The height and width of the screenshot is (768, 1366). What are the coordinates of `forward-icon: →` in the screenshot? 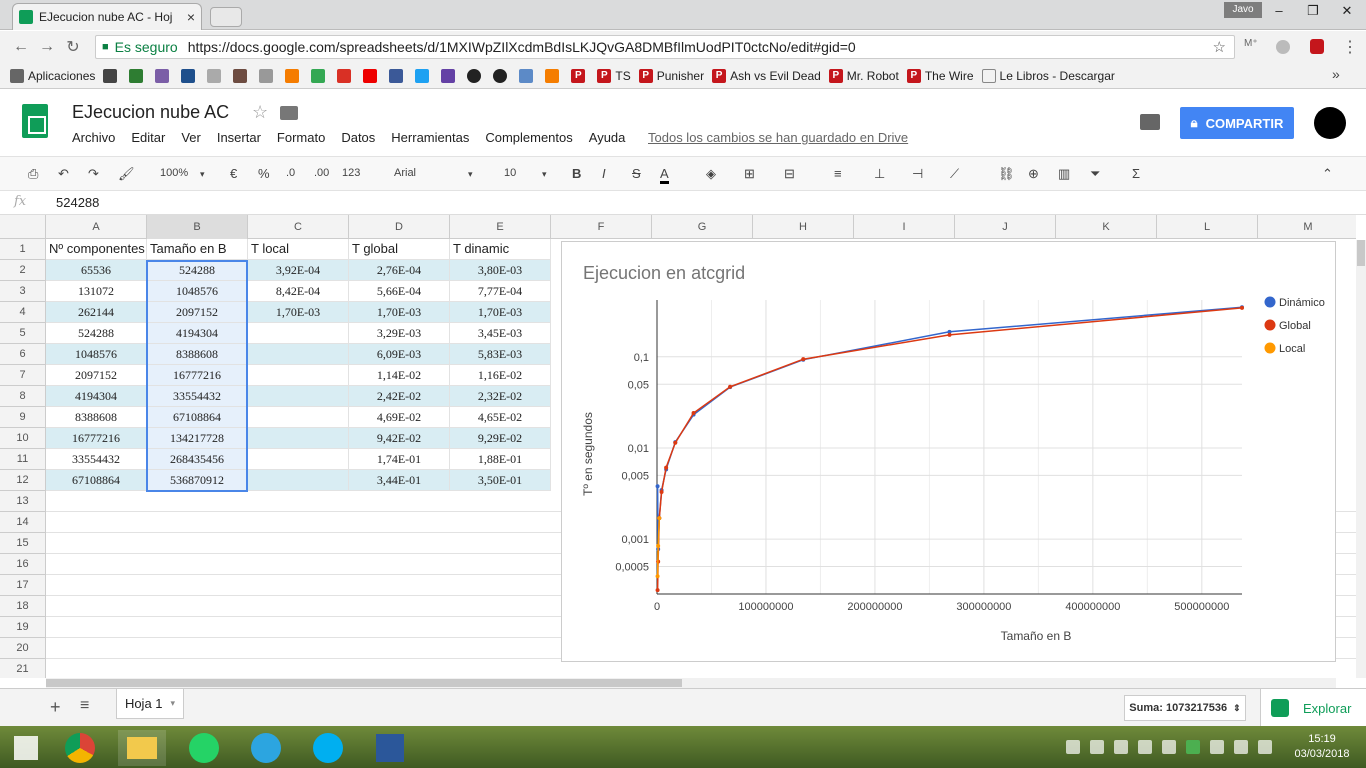 It's located at (47, 46).